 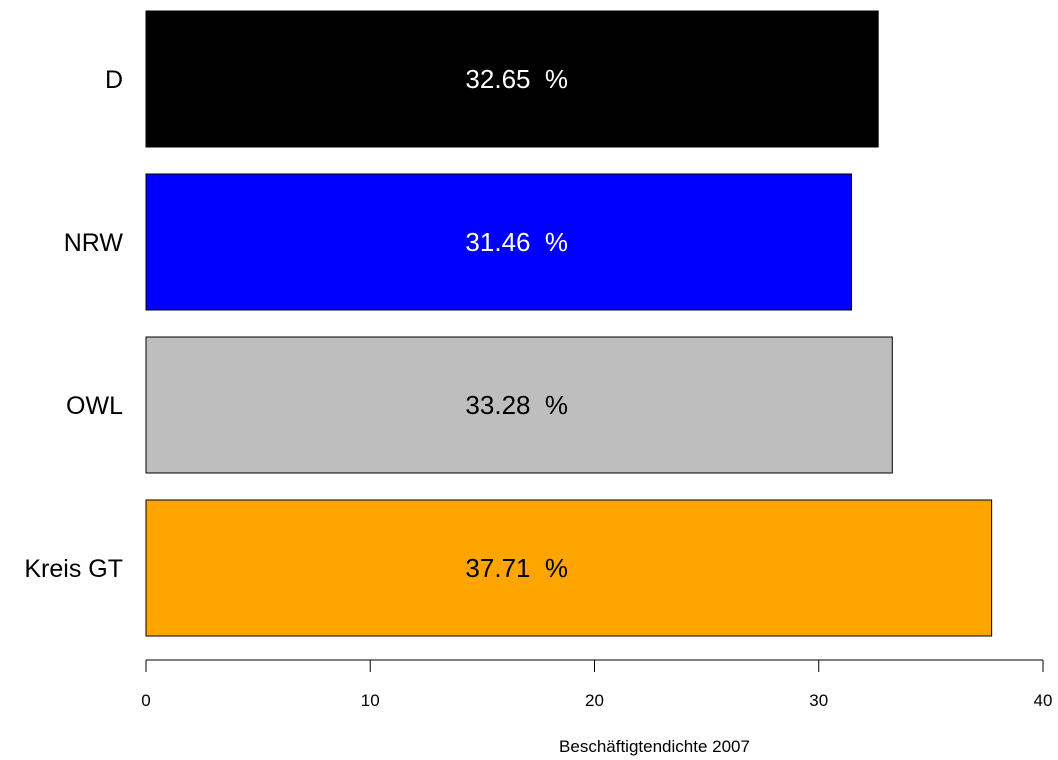 I want to click on category-label: OWL, so click(x=94, y=406).